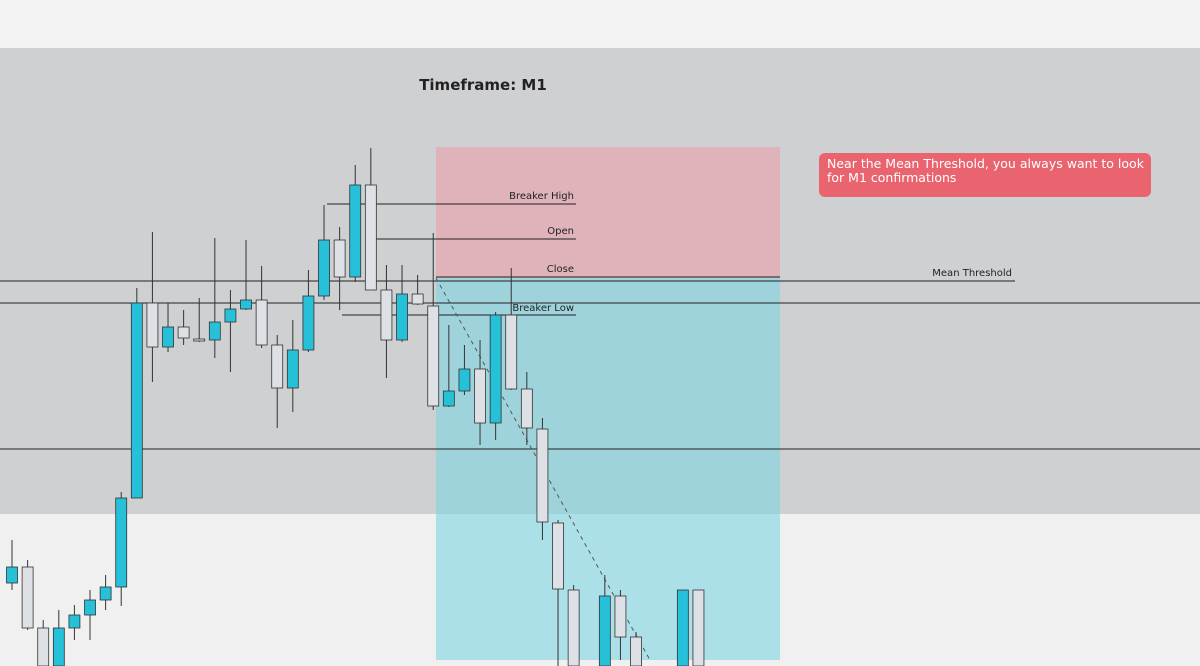 The height and width of the screenshot is (666, 1200). I want to click on annotation: Breaker Low, so click(543, 308).